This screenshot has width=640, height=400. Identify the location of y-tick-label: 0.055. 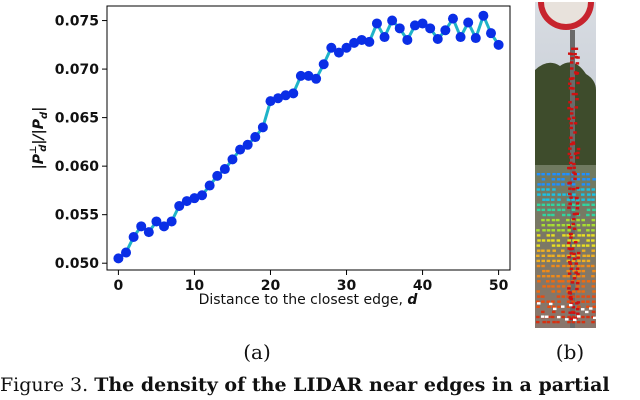
(77, 216).